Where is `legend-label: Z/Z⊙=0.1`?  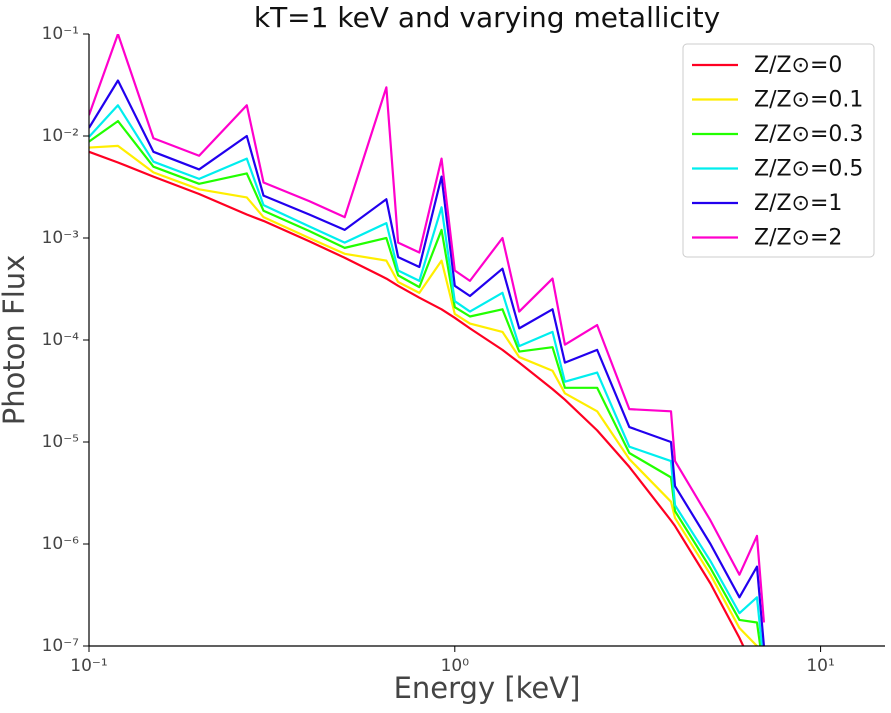
legend-label: Z/Z⊙=0.1 is located at coordinates (808, 100).